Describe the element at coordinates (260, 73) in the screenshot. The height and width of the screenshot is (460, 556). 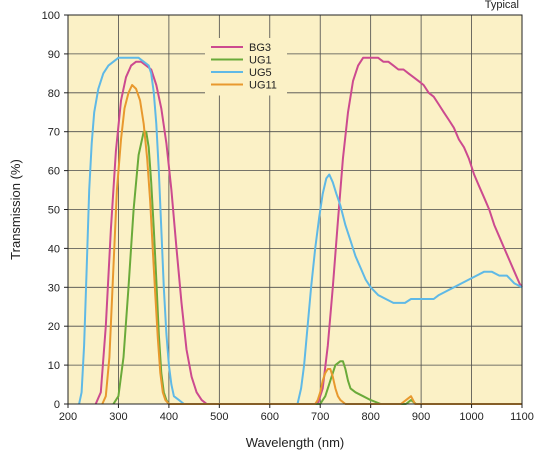
I see `legend-label-ug5: UG5` at that location.